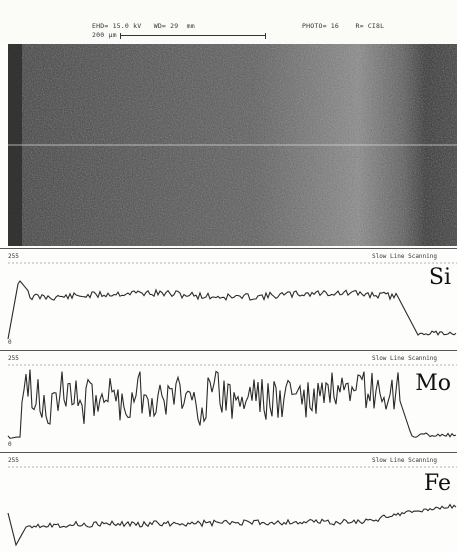  I want to click on photo-info: PHOTO= 16 R= CI8L, so click(343, 26).